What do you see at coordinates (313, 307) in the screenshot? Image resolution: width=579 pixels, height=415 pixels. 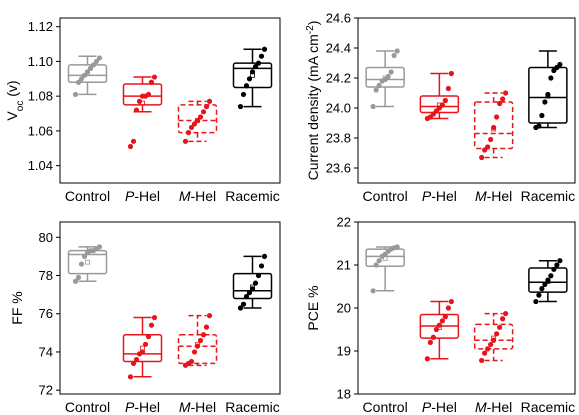 I see `y-axis-label: PCE %` at bounding box center [313, 307].